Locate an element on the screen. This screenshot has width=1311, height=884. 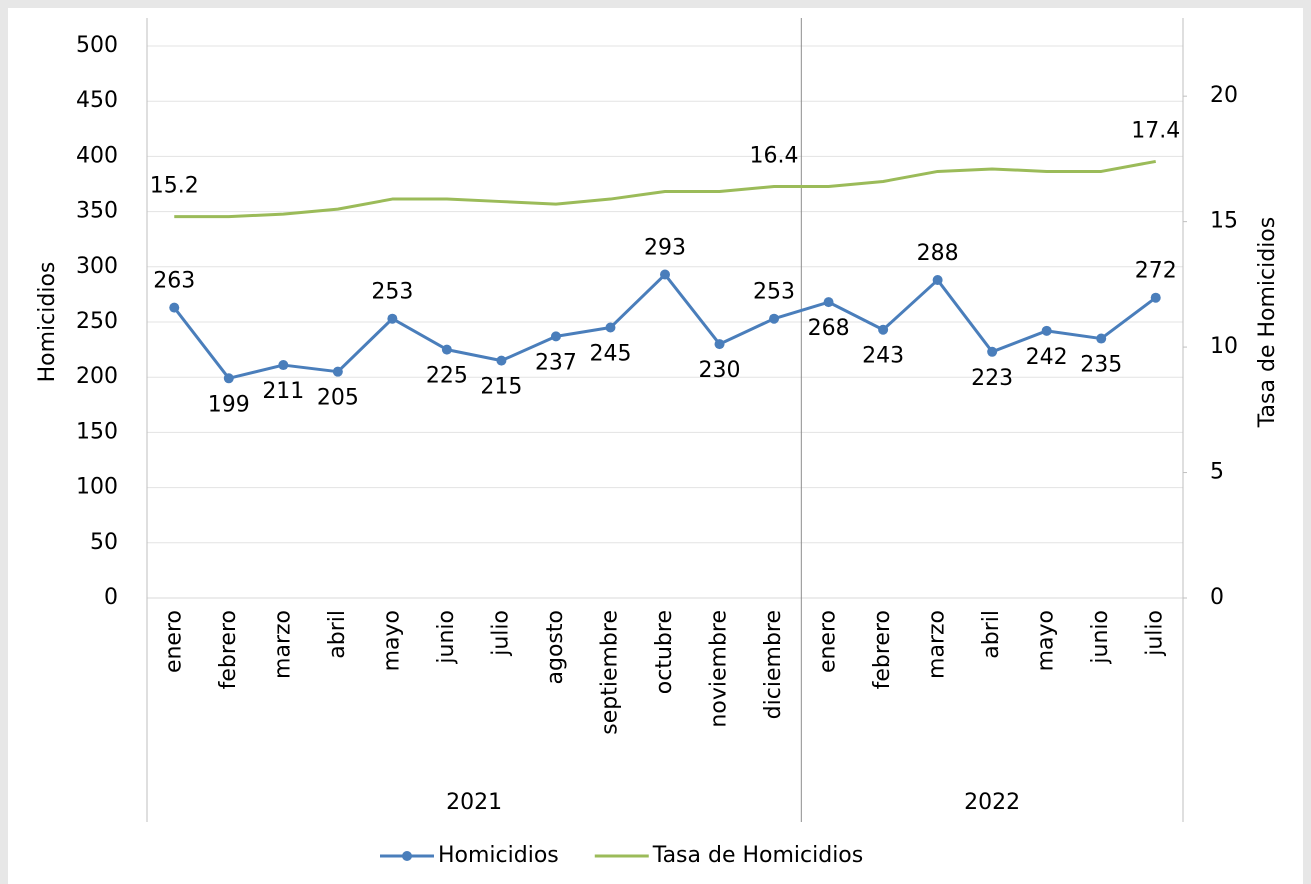
data-label: 15.2 is located at coordinates (174, 186).